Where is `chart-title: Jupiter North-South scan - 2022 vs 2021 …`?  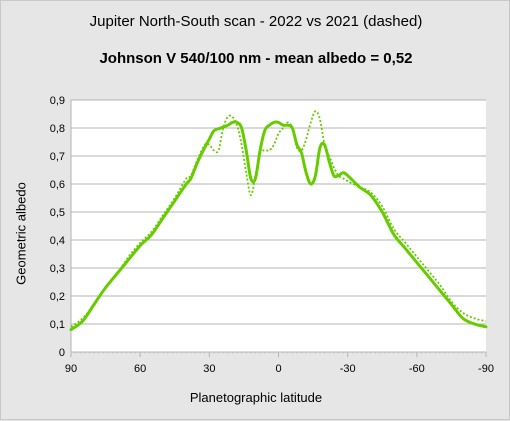
chart-title: Jupiter North-South scan - 2022 vs 2021 … is located at coordinates (256, 21).